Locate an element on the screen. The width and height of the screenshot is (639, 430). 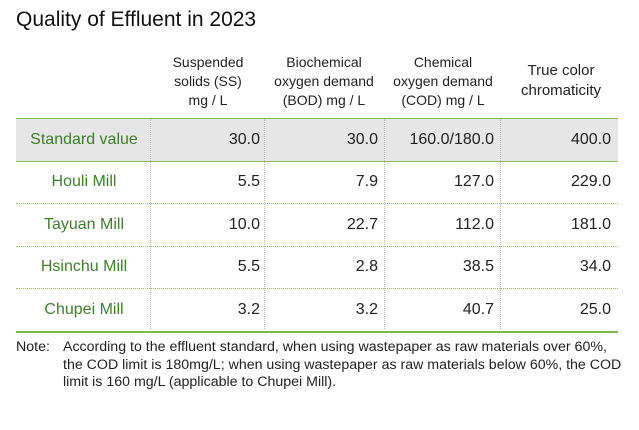
cell-color: 34.0 is located at coordinates (595, 266).